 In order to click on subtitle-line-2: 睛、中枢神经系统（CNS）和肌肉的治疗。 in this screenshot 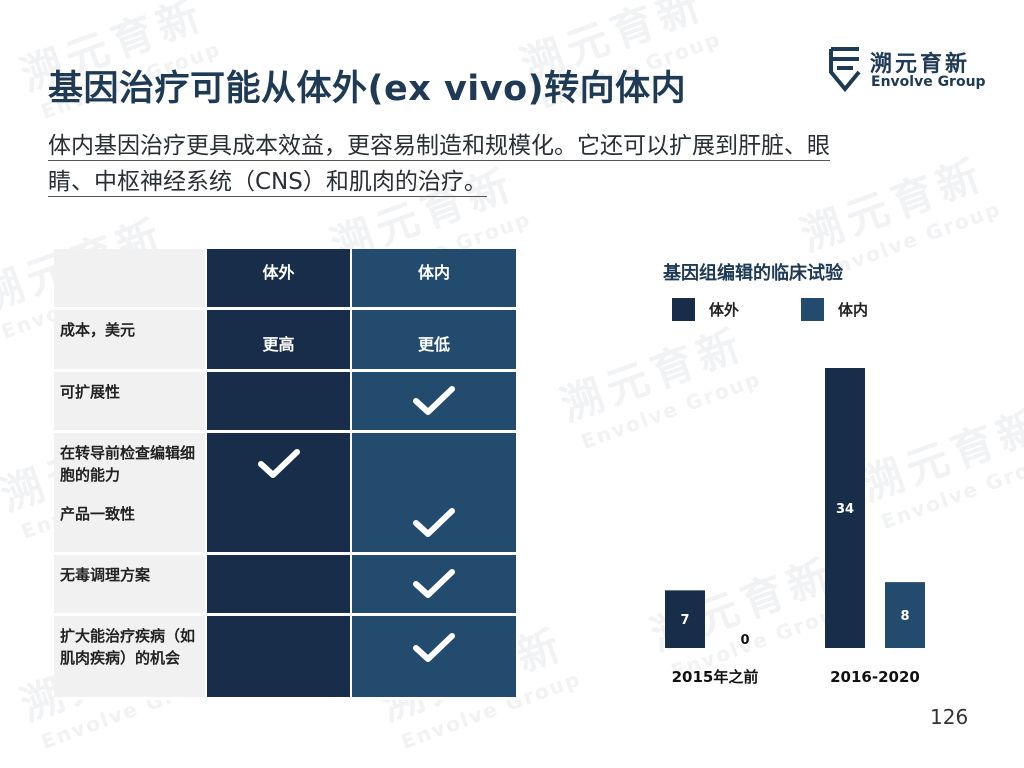, I will do `click(267, 182)`.